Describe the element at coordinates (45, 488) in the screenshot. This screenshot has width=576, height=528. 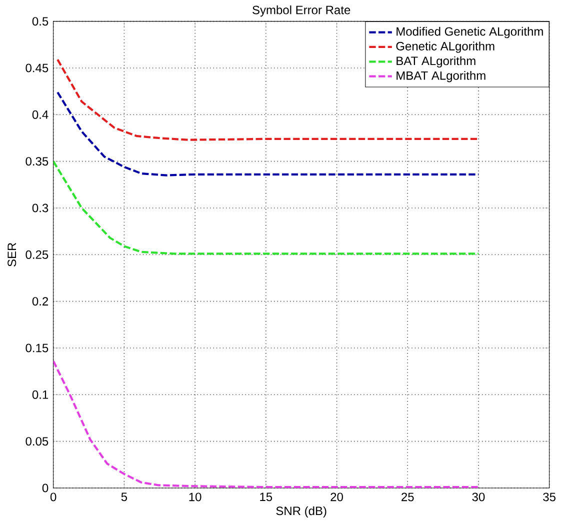
I see `y-tick-label: 0` at that location.